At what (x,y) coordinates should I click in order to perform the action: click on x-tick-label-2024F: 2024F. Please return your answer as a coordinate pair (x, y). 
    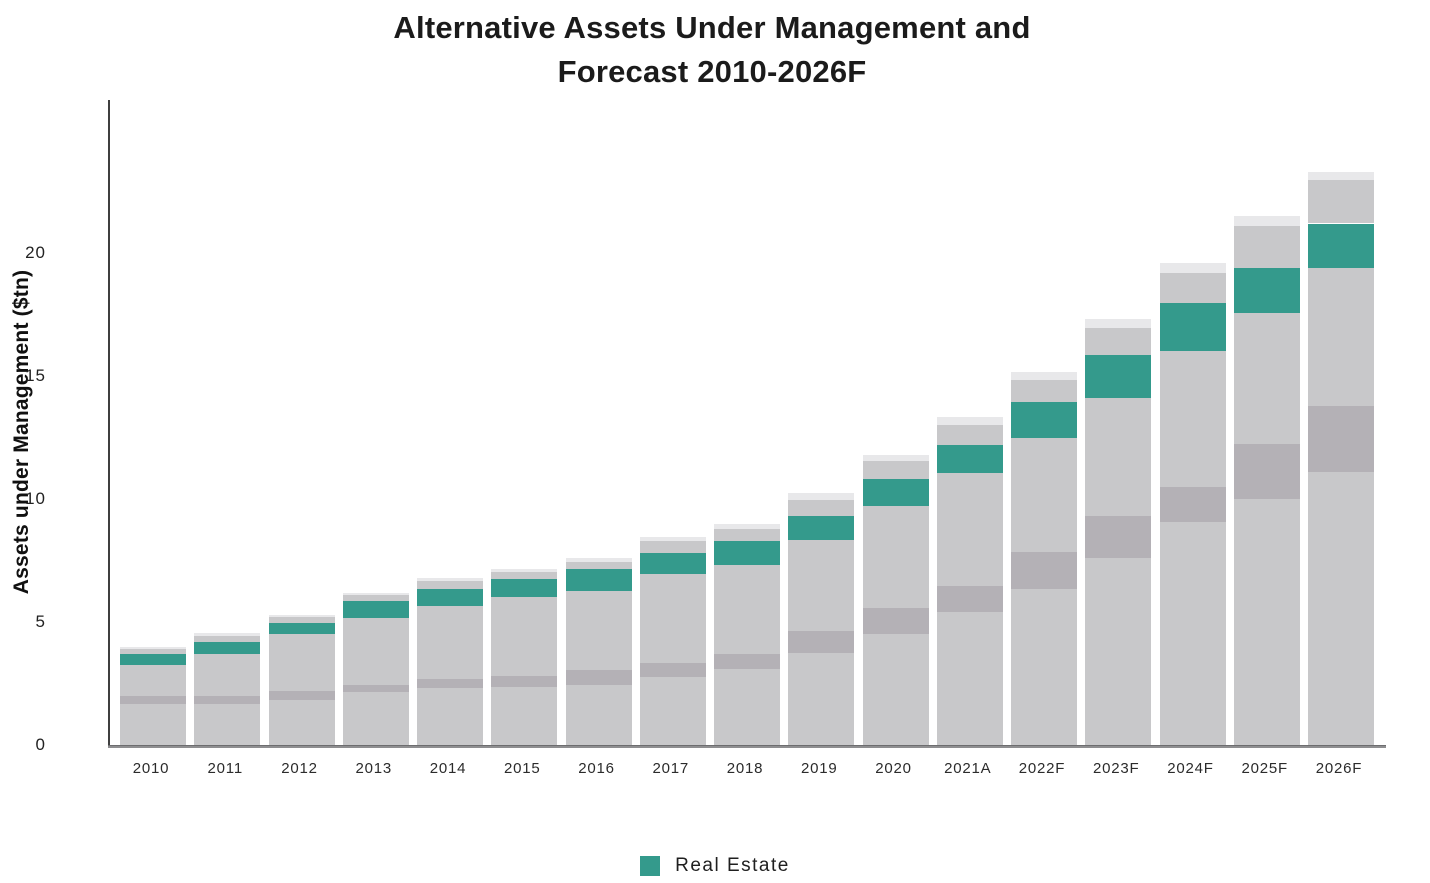
    Looking at the image, I should click on (1190, 768).